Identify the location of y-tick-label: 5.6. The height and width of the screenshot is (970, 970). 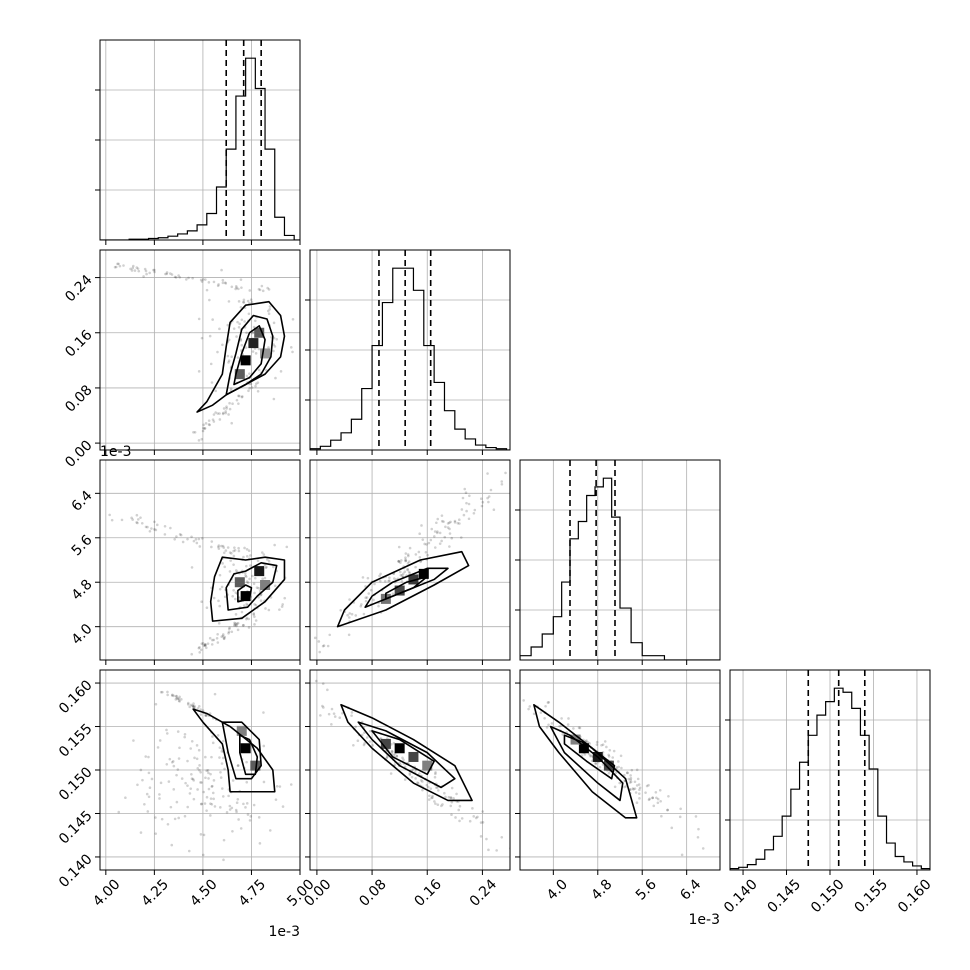
(82, 545).